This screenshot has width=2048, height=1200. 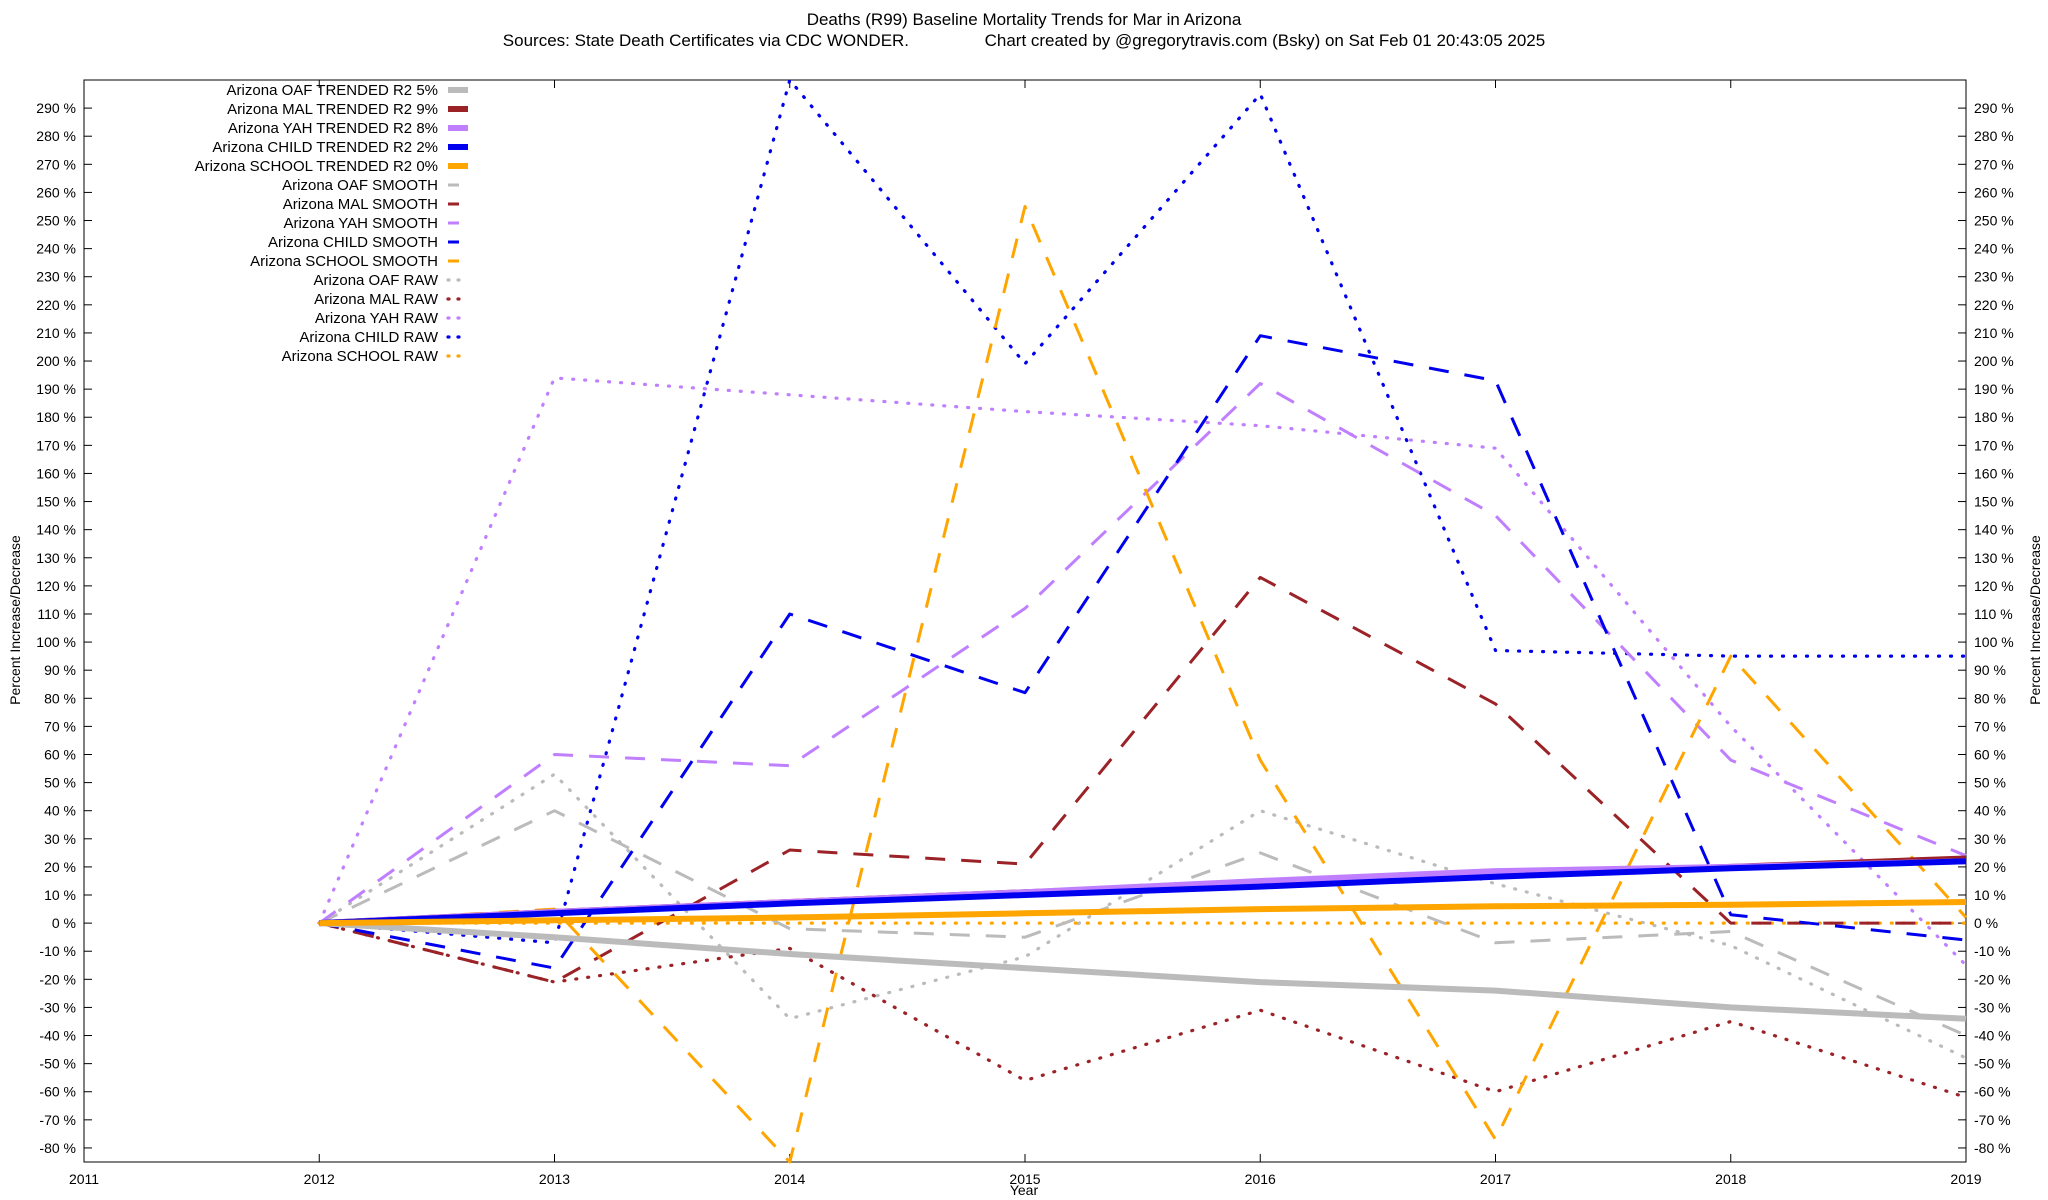 What do you see at coordinates (1994, 417) in the screenshot?
I see `y-tick-label-right: 180 %` at bounding box center [1994, 417].